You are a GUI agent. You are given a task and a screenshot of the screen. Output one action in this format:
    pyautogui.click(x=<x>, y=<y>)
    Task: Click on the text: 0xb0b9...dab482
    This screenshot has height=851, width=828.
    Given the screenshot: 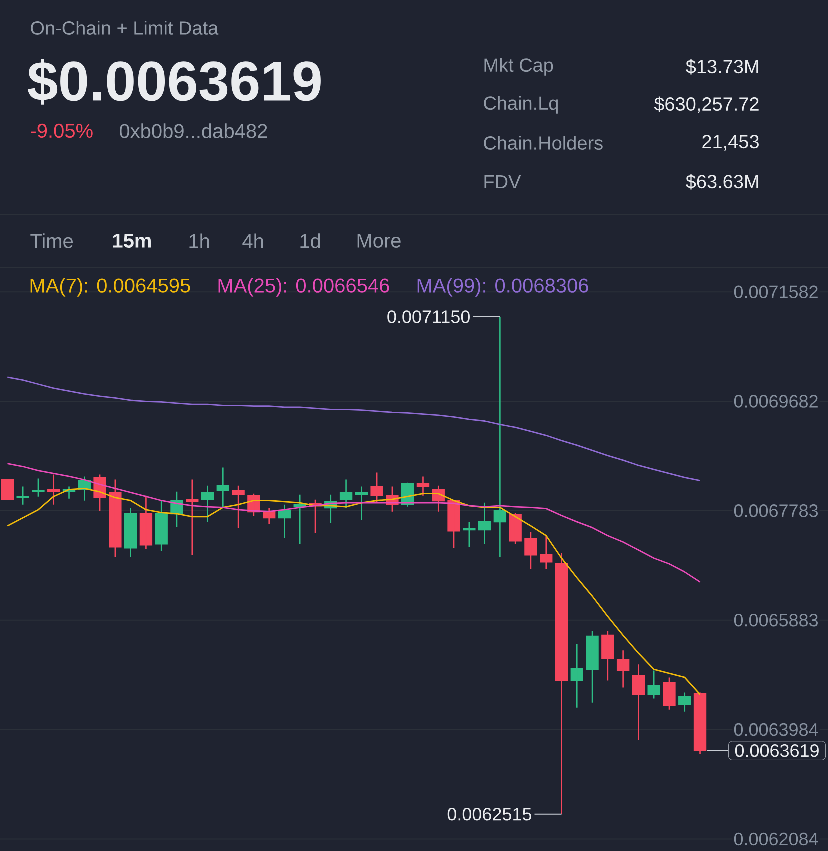 What is the action you would take?
    pyautogui.click(x=194, y=131)
    